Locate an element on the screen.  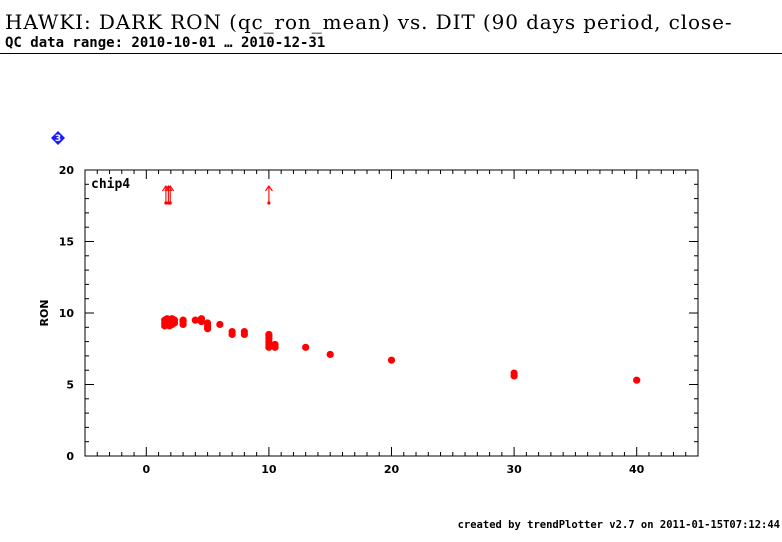
y-tick-label: 0 is located at coordinates (70, 456).